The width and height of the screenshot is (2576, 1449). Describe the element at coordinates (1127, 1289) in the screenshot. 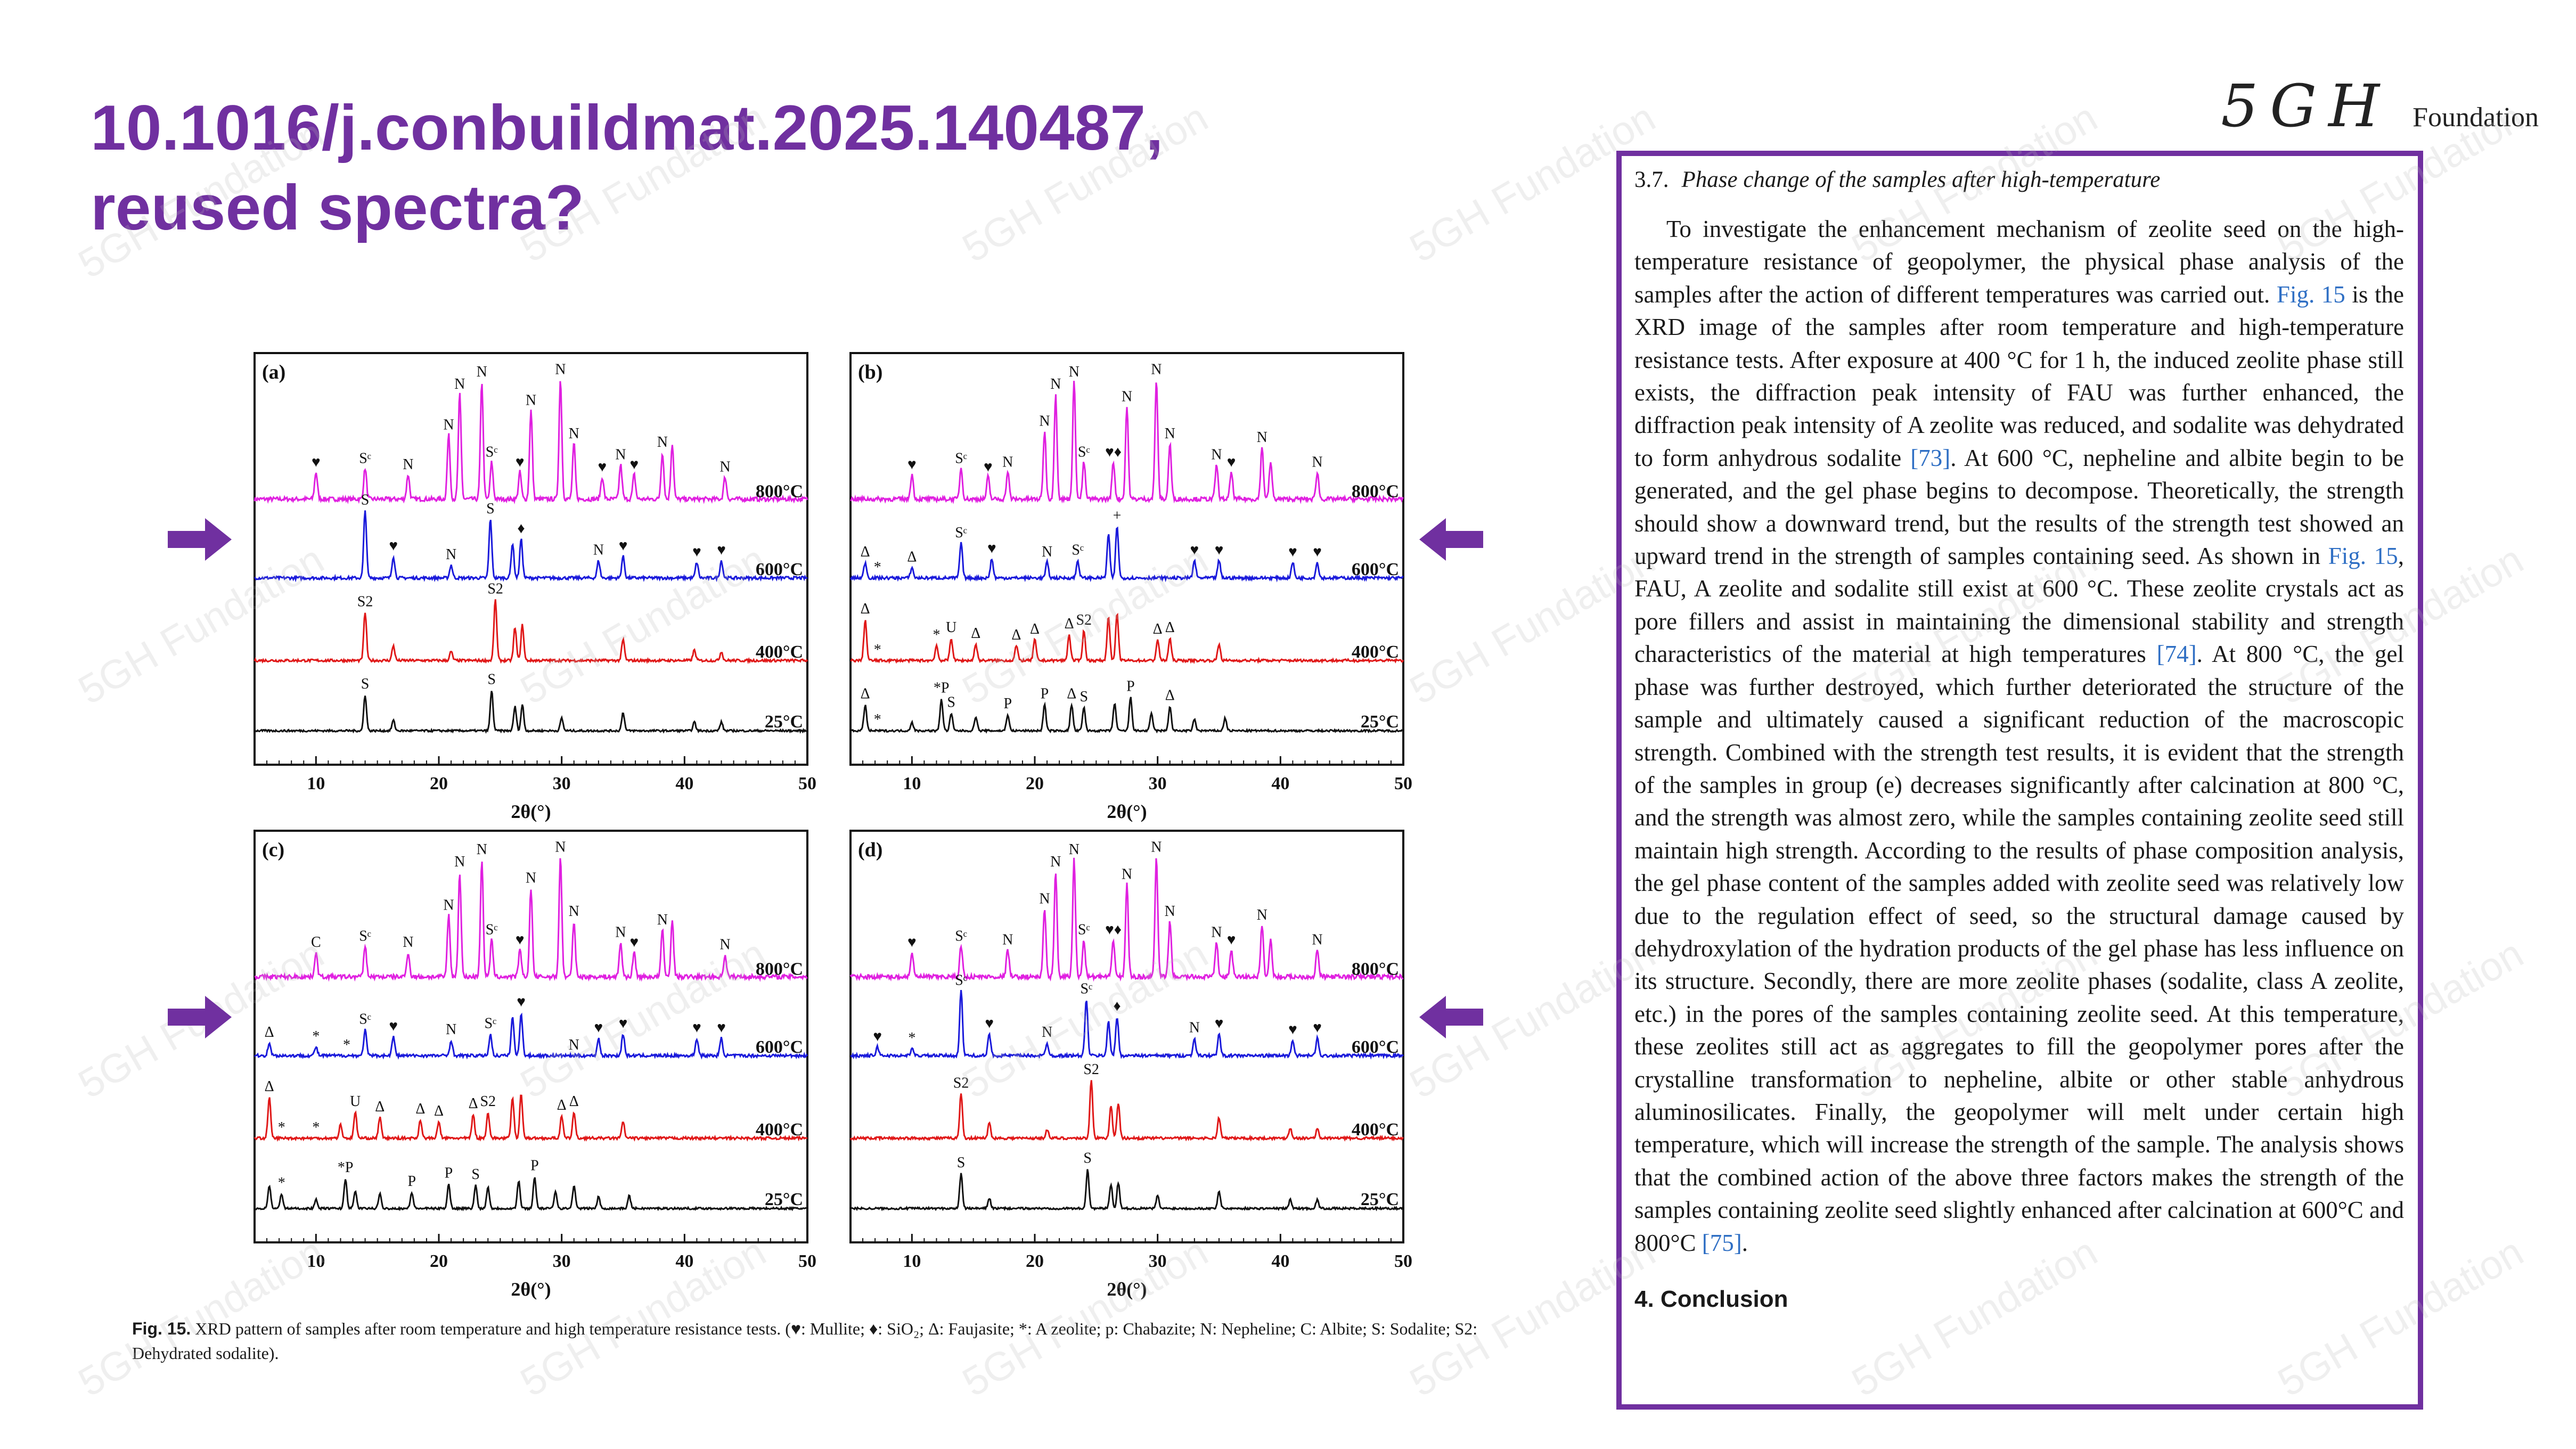

I see `x-axis-label: 2θ(°)` at that location.